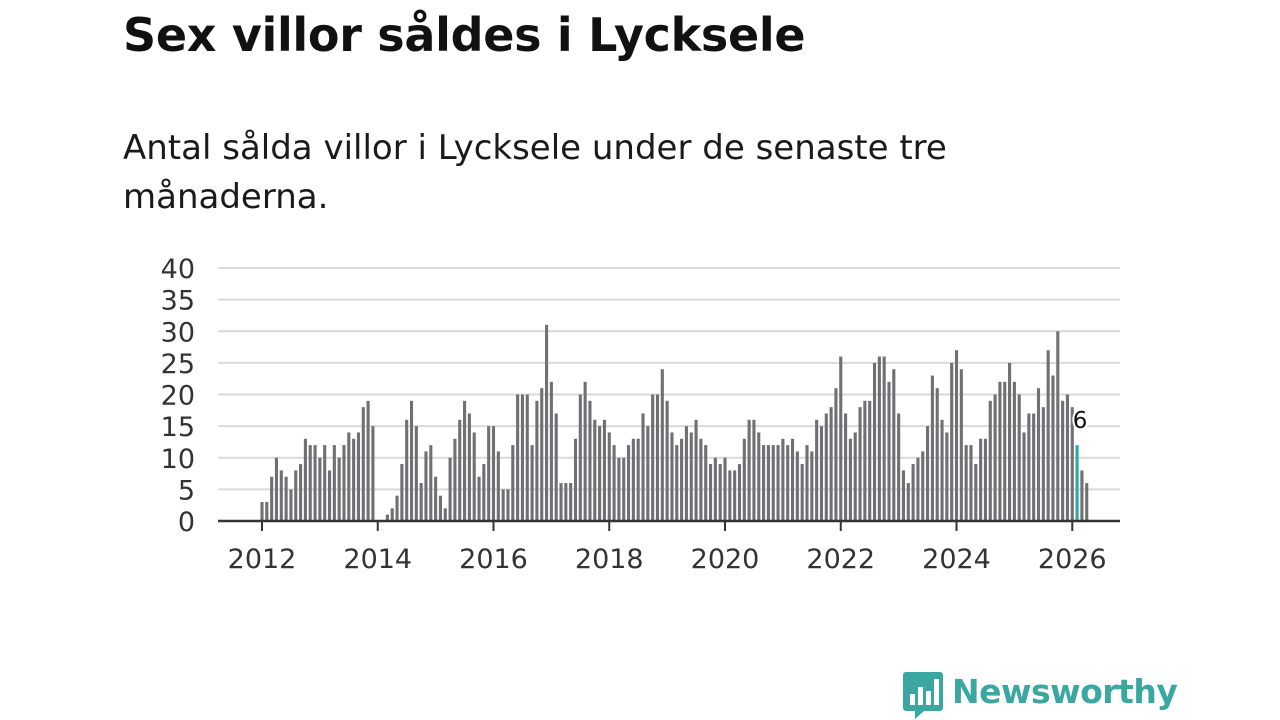 The width and height of the screenshot is (1280, 720). What do you see at coordinates (464, 35) in the screenshot?
I see `chart-title: Sex villor såldes i Lycksele` at bounding box center [464, 35].